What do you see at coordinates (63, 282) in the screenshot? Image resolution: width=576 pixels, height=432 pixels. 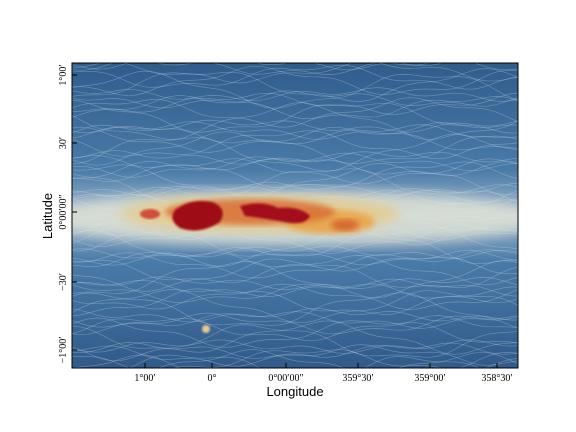 I see `y-tick-label: −30′` at bounding box center [63, 282].